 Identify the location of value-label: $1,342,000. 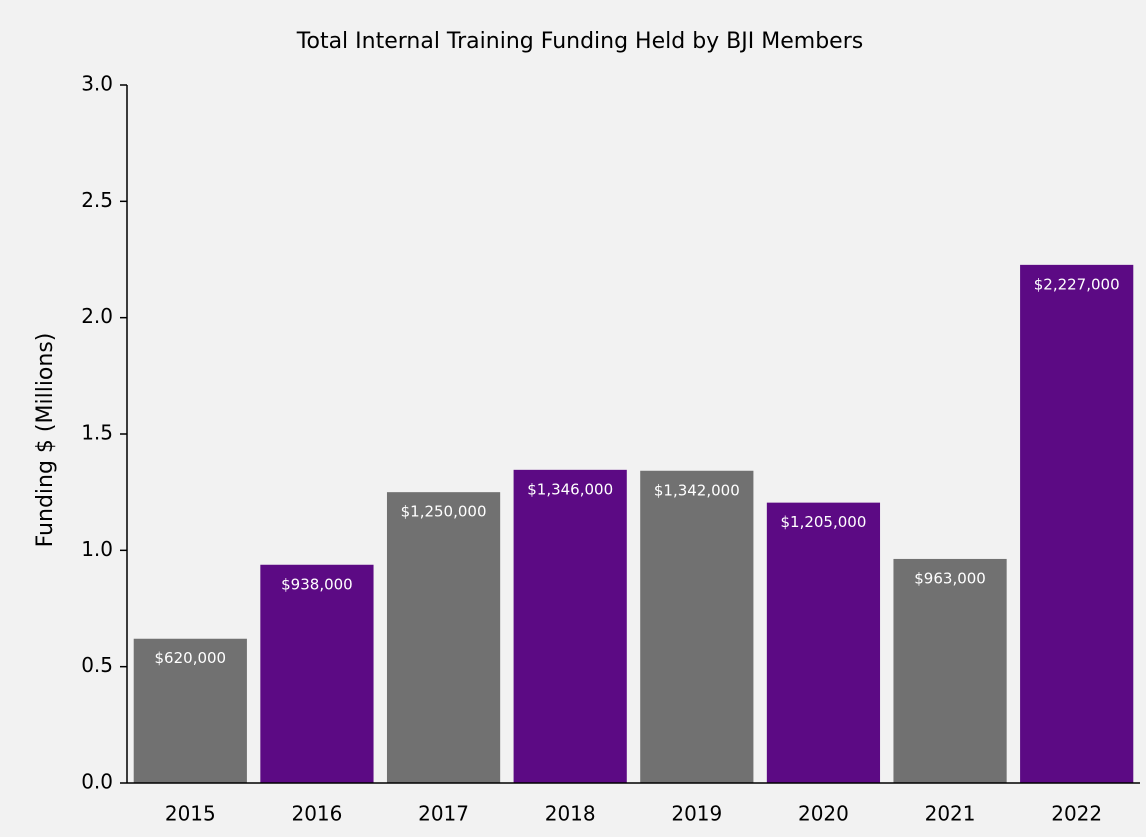
(697, 490).